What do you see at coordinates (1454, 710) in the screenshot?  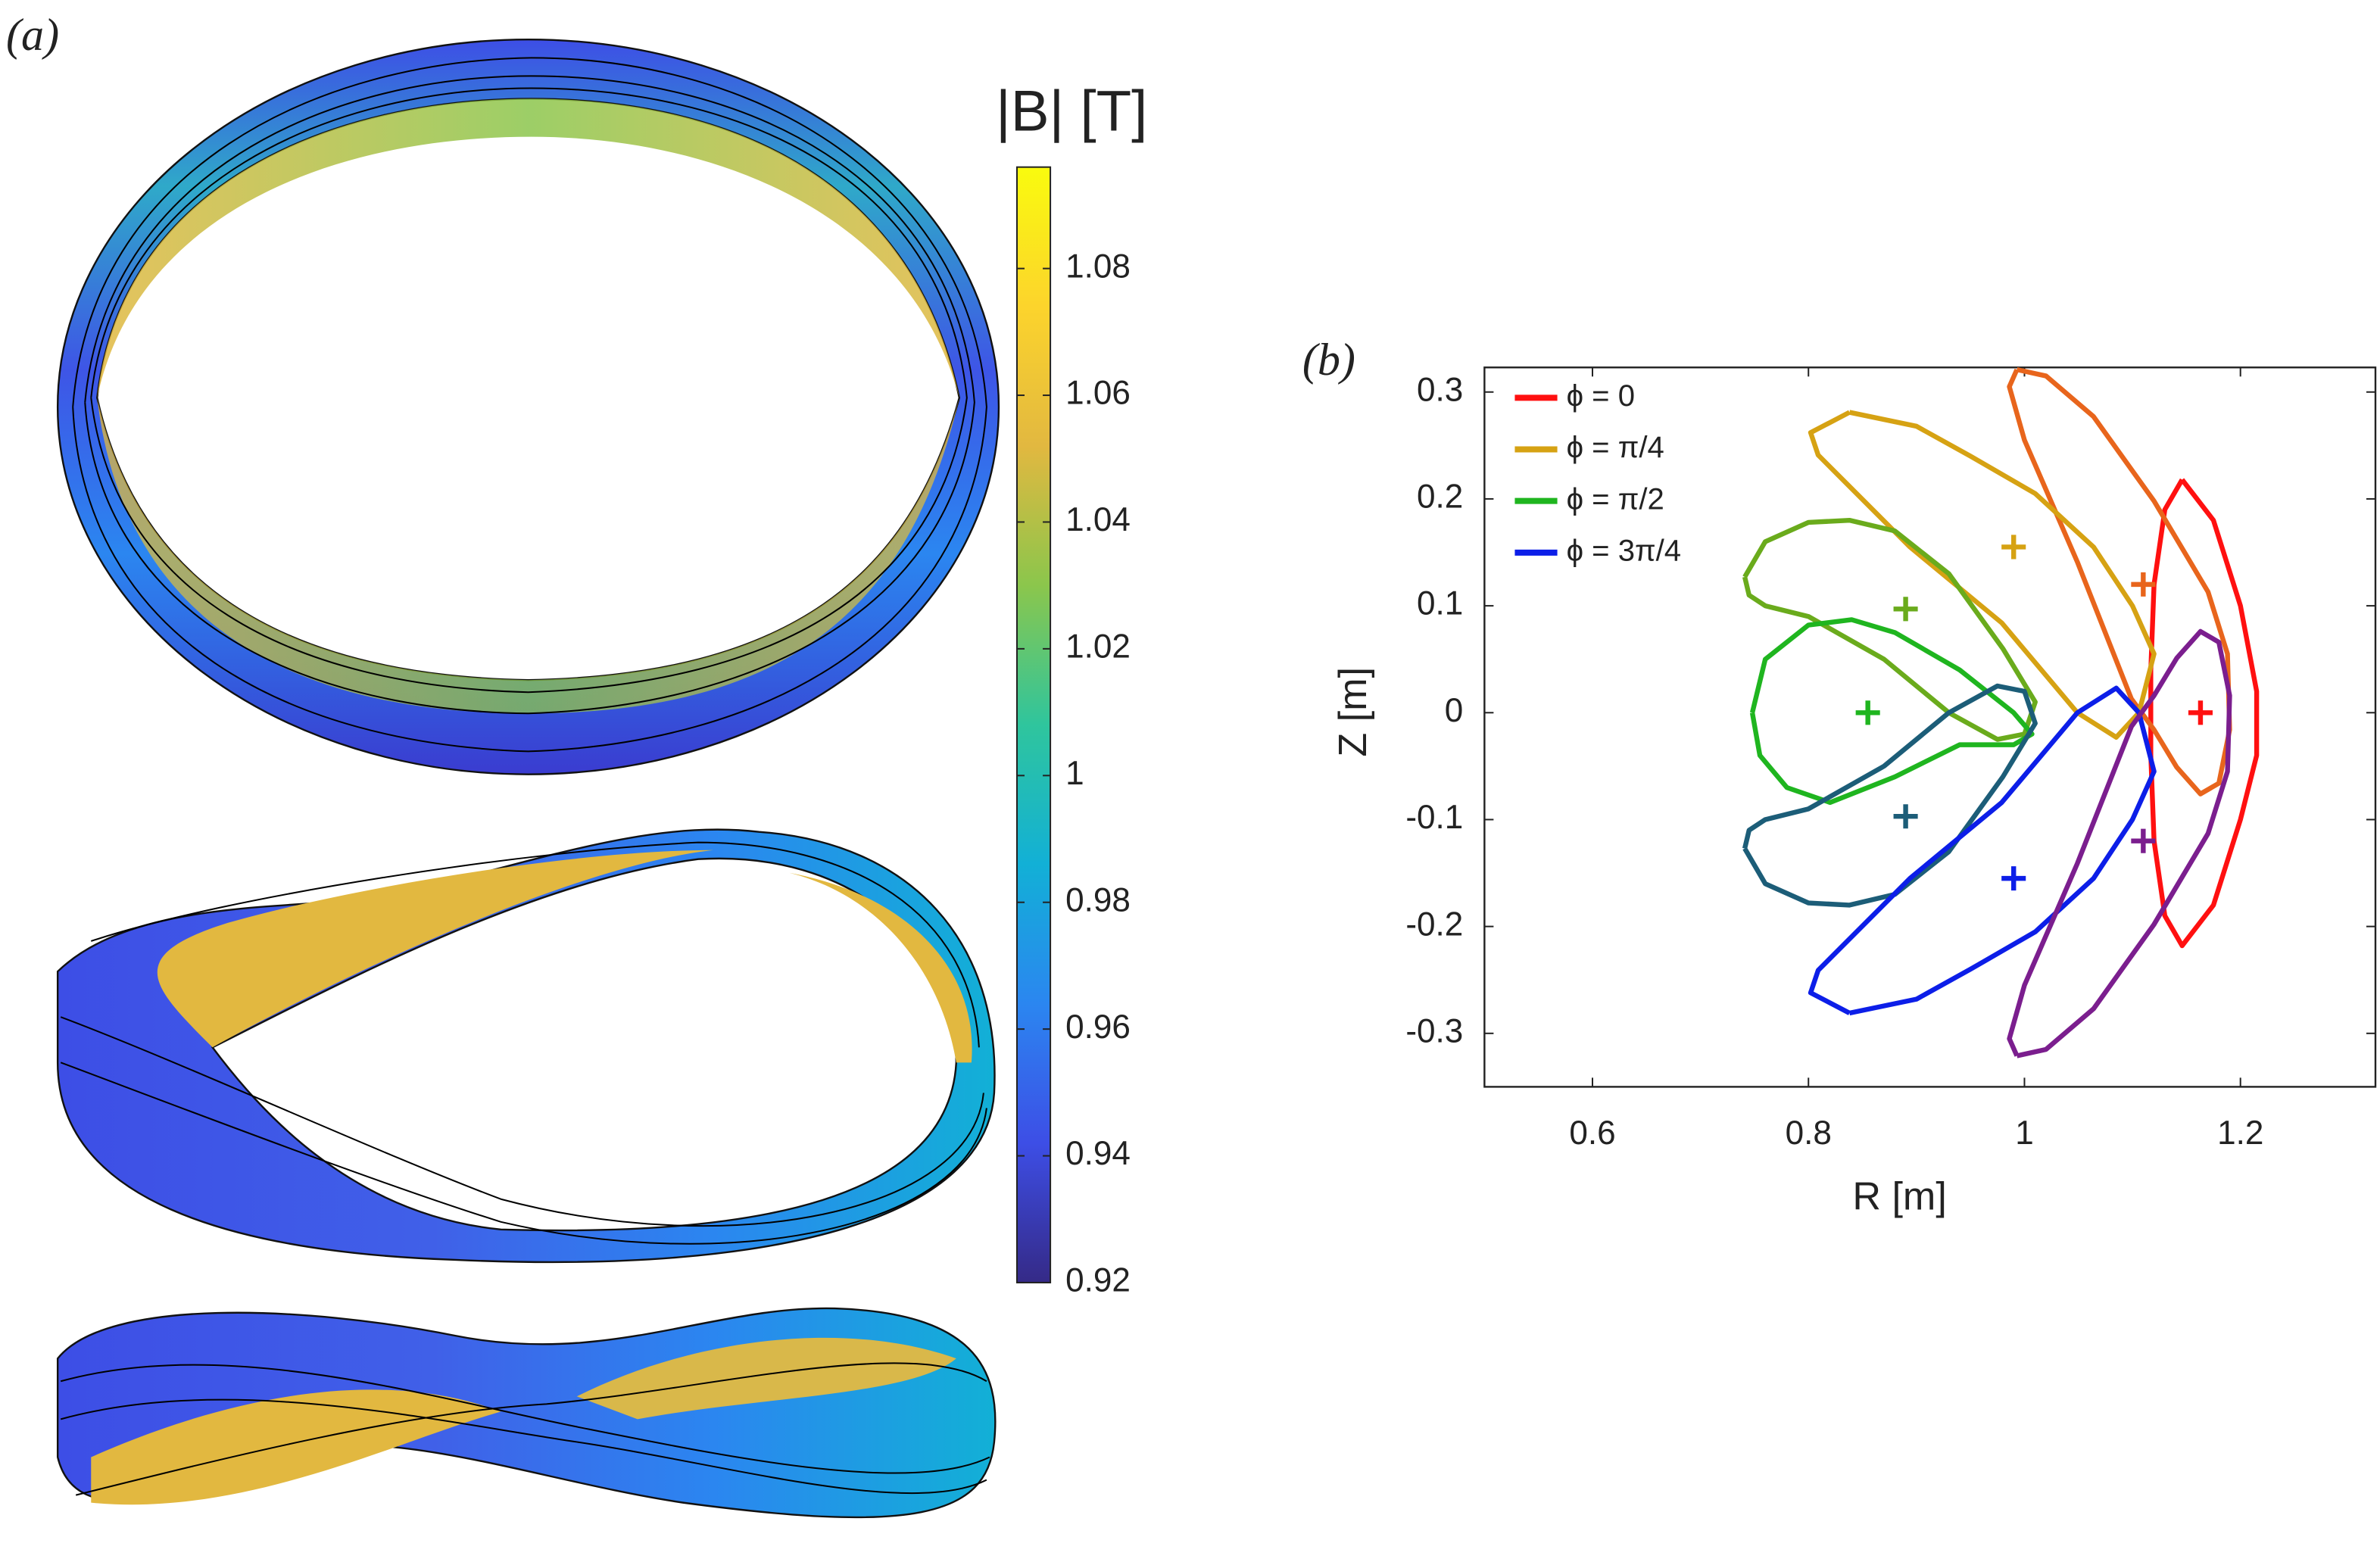 I see `y-tick-label: 0` at bounding box center [1454, 710].